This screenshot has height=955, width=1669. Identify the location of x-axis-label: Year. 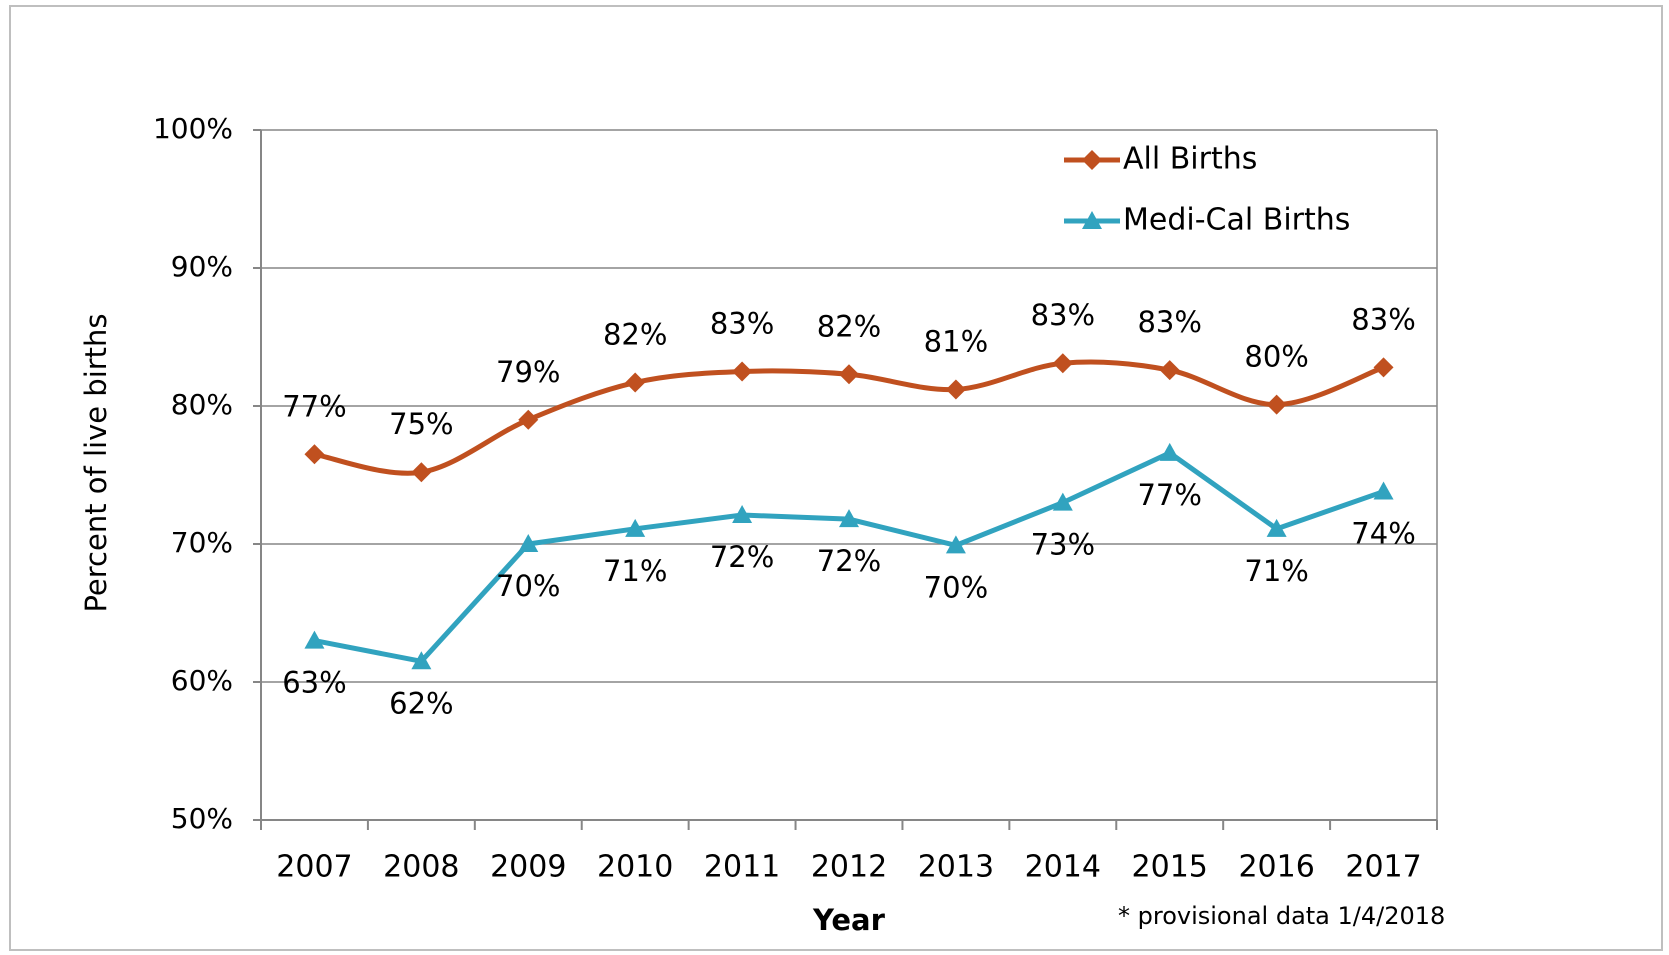
(849, 920).